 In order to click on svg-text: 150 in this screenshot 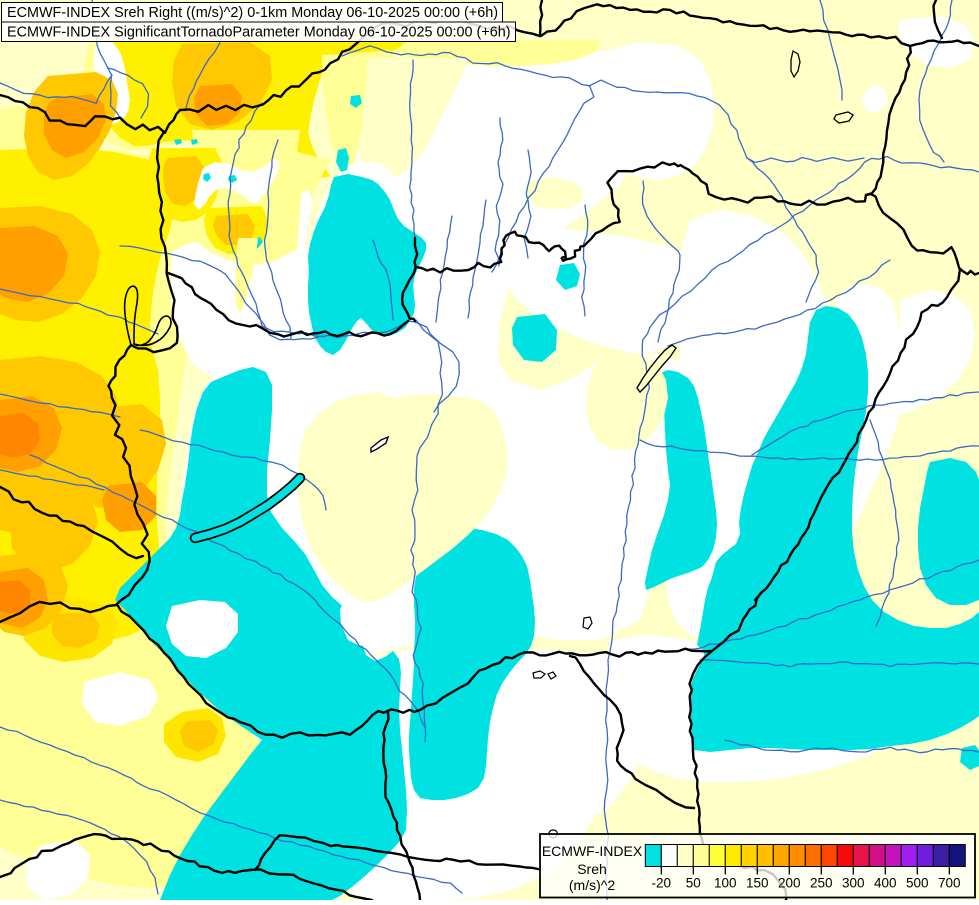, I will do `click(757, 883)`.